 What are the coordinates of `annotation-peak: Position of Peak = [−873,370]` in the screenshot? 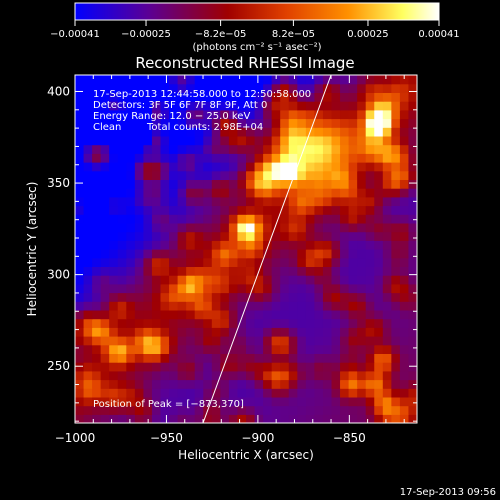 It's located at (168, 404).